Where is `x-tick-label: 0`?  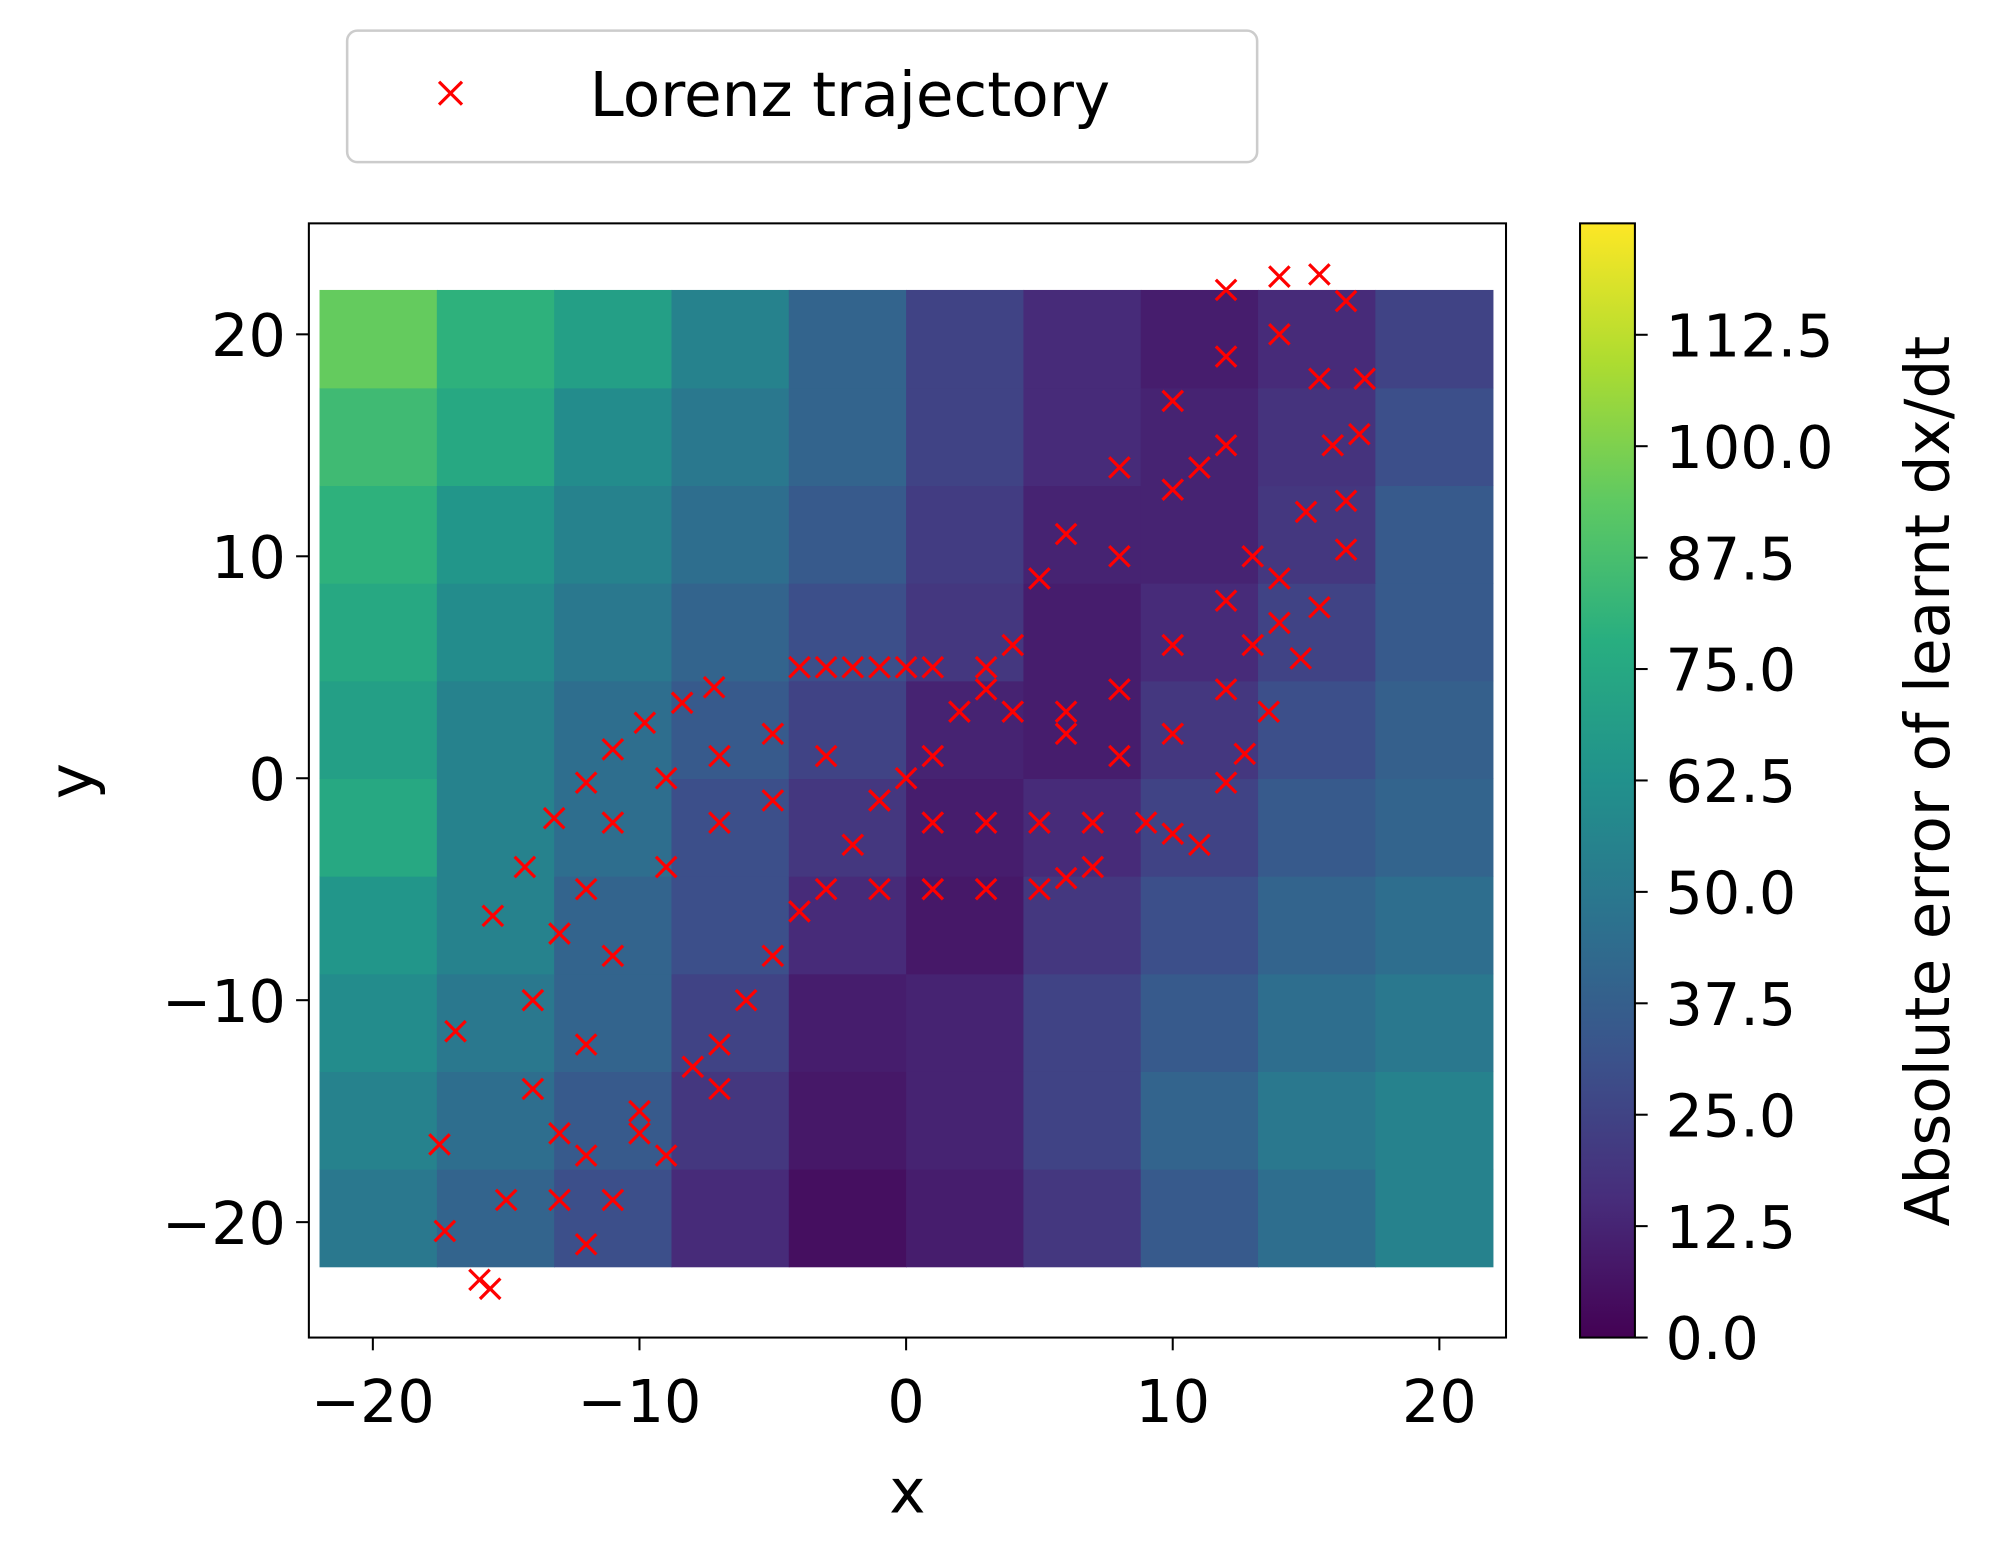 x-tick-label: 0 is located at coordinates (905, 1402).